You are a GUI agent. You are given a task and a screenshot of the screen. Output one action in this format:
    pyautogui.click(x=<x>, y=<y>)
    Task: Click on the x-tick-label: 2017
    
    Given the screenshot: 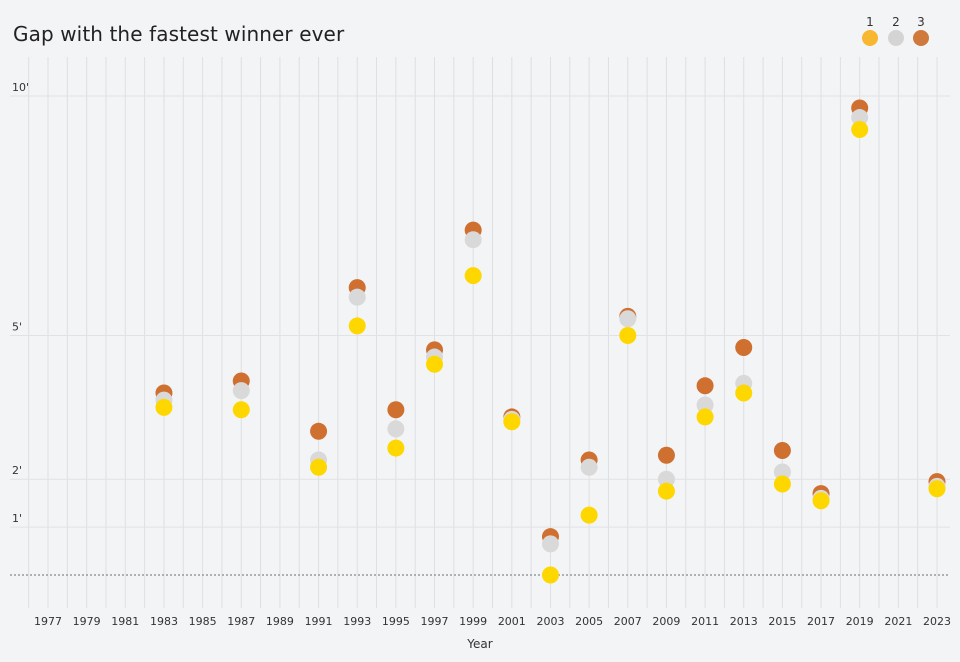 What is the action you would take?
    pyautogui.click(x=821, y=621)
    